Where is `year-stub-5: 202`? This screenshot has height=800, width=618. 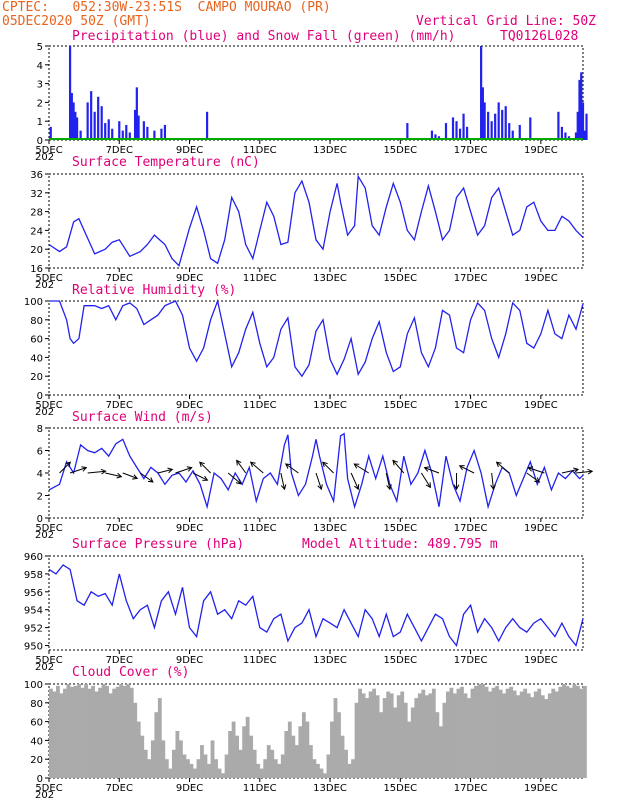
year-stub-5: 202 is located at coordinates (44, 795).